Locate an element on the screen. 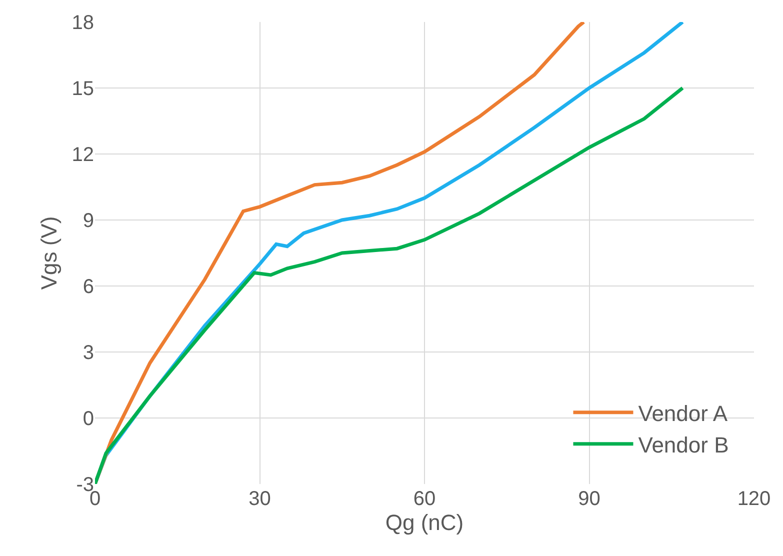  x-tick-label: 90 is located at coordinates (589, 499).